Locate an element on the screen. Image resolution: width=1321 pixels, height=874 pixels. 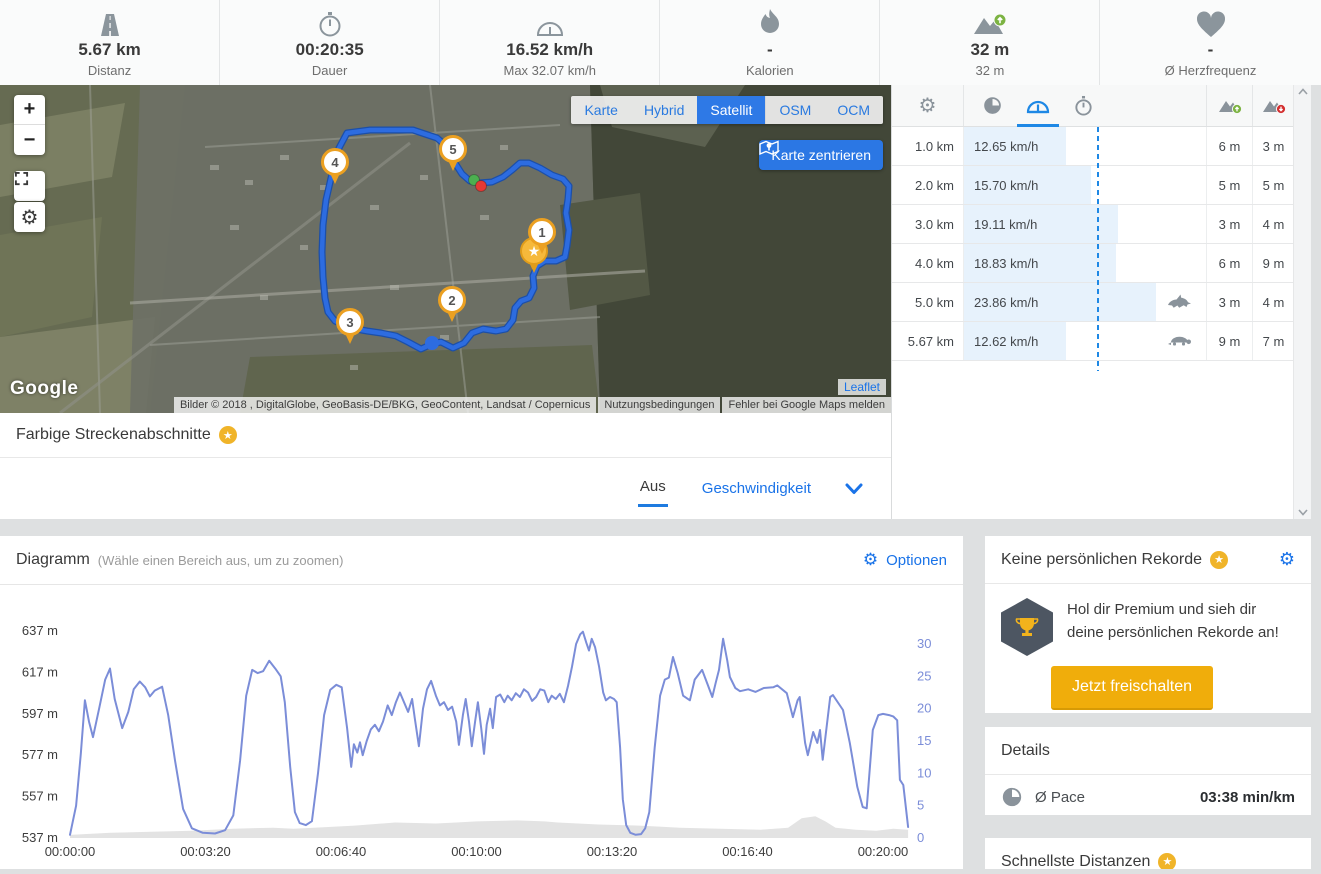
x-axis-label: 00:03:20 is located at coordinates (205, 851).